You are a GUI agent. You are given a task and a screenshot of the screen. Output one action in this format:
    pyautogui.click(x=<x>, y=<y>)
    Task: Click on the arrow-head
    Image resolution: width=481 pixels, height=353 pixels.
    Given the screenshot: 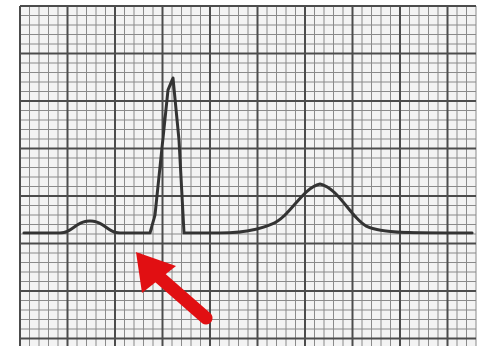 What is the action you would take?
    pyautogui.click(x=156, y=272)
    